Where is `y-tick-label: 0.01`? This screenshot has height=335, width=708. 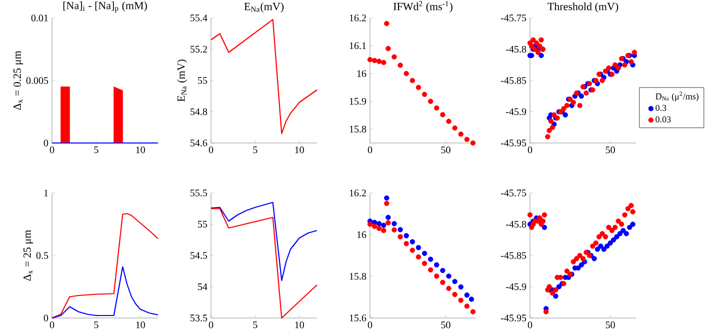 y-tick-label: 0.01 is located at coordinates (39, 18).